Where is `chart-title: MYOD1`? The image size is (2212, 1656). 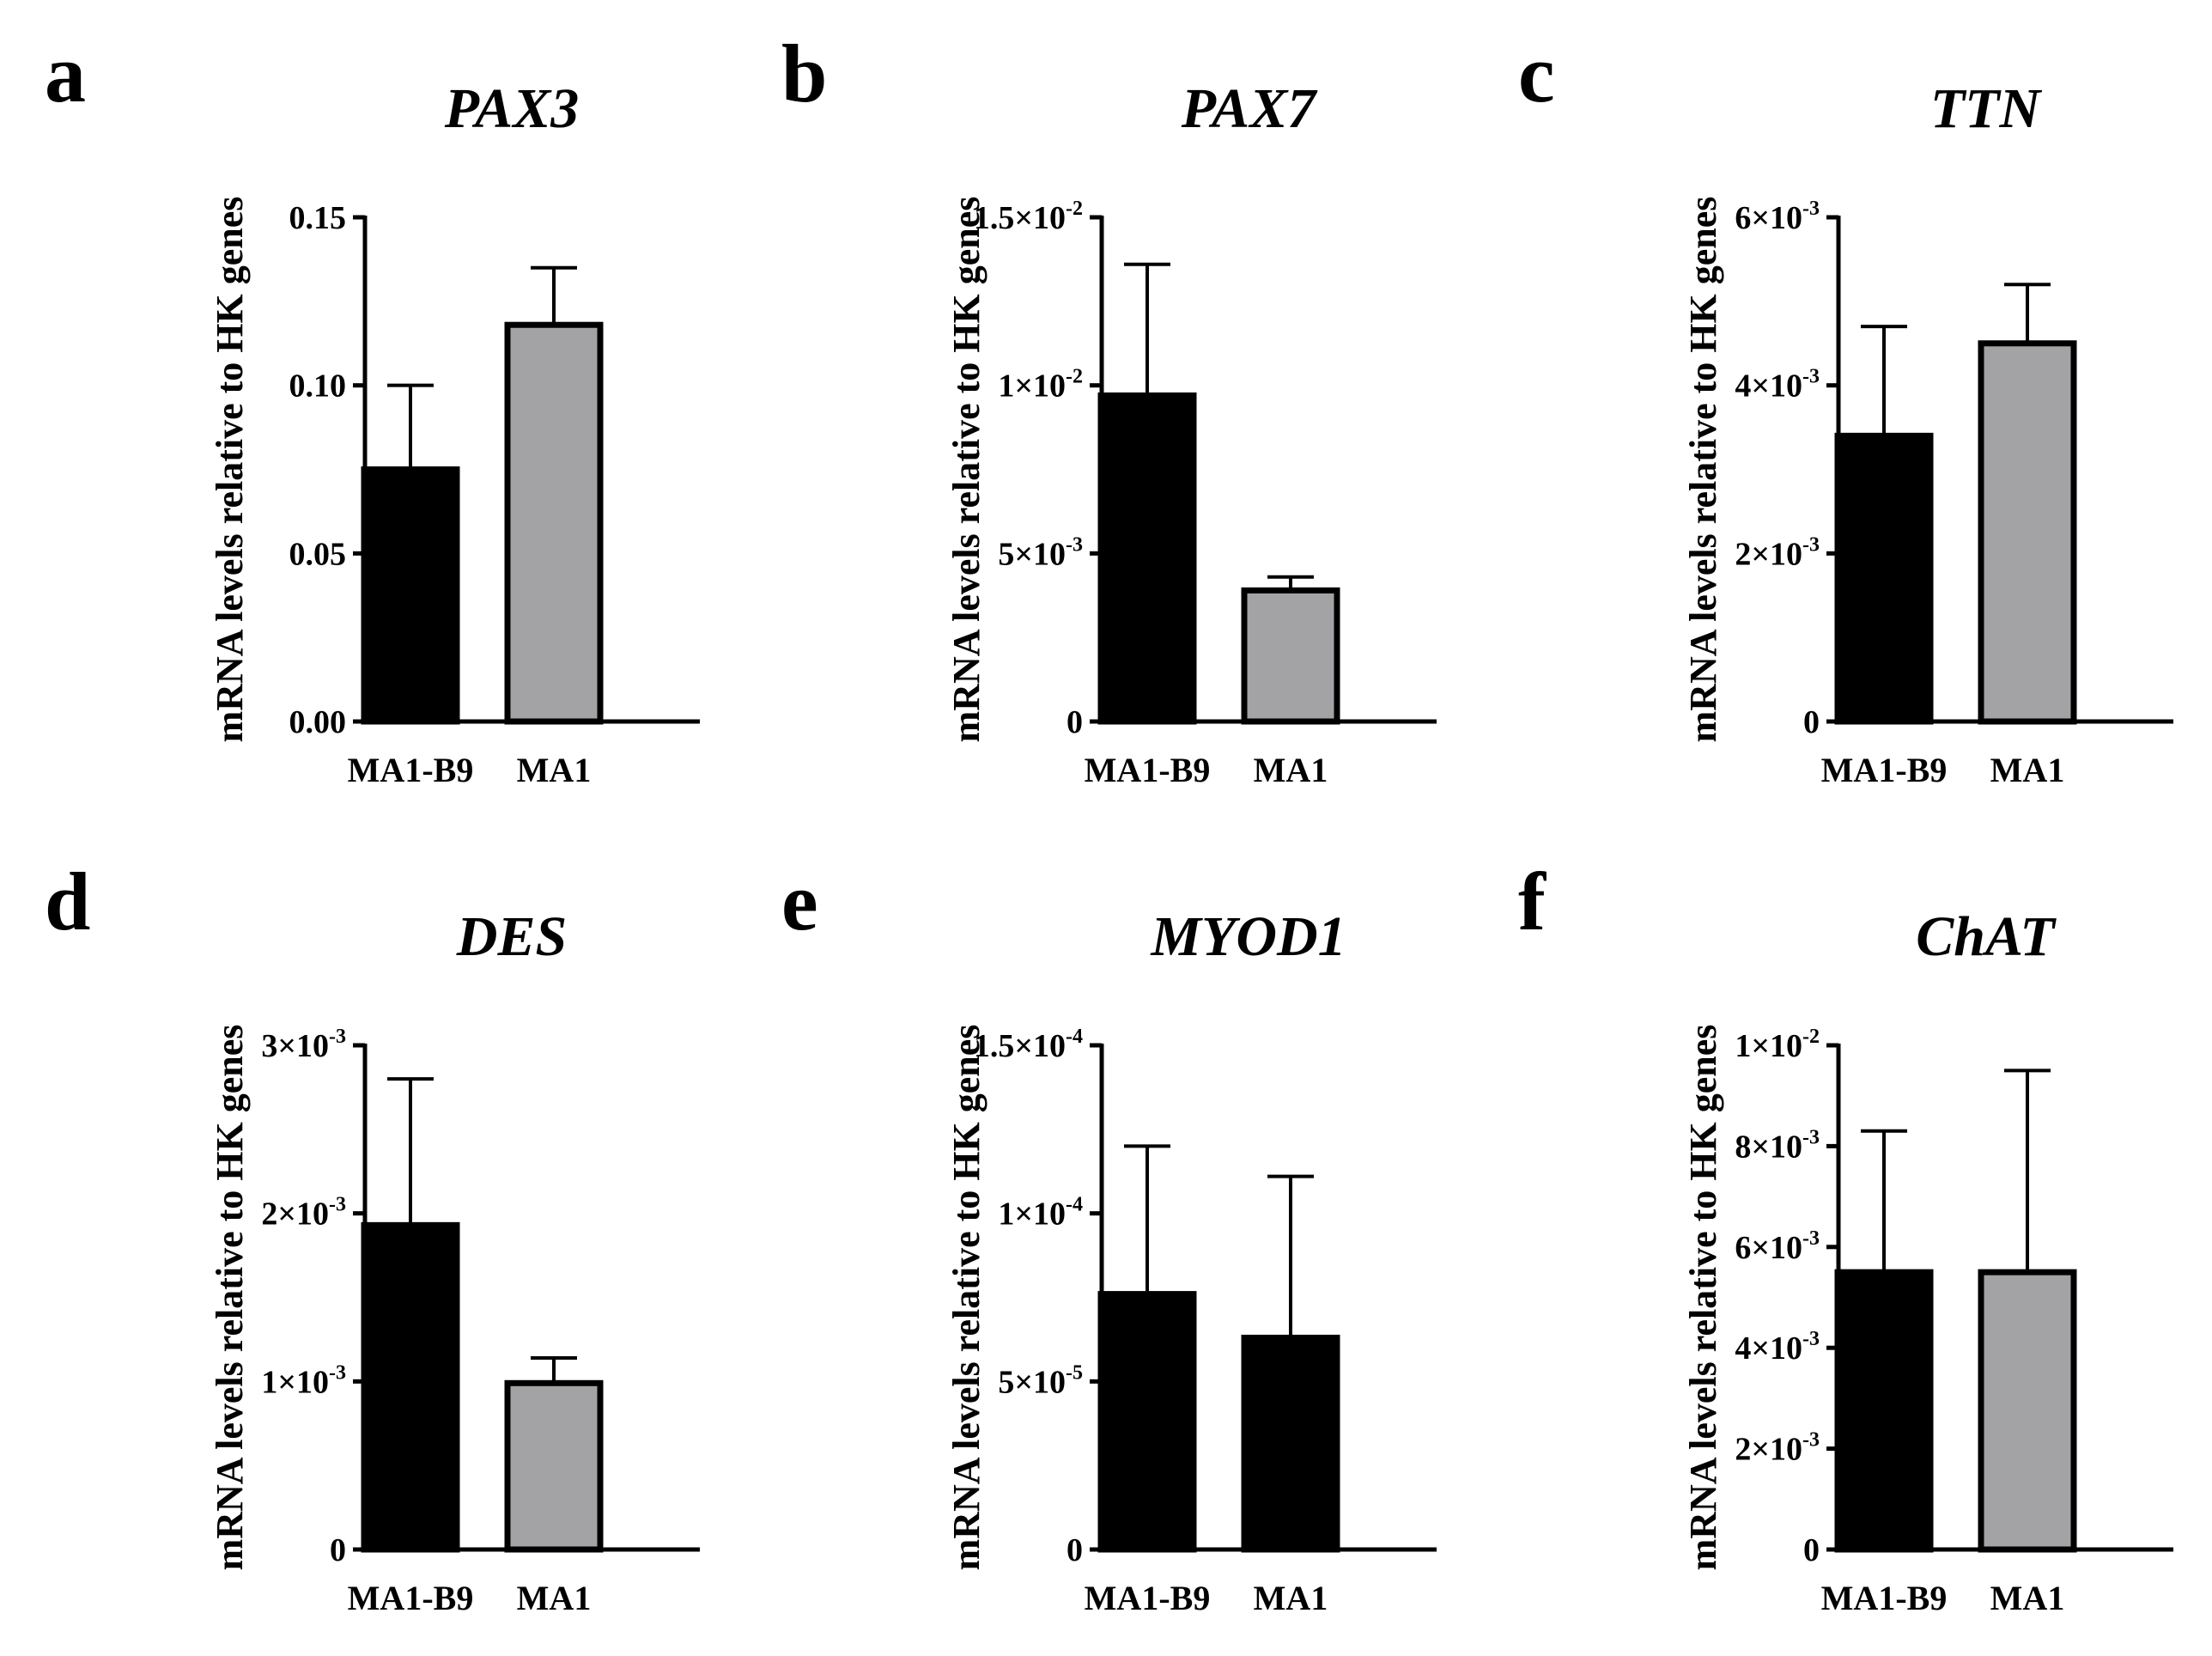 chart-title: MYOD1 is located at coordinates (1248, 936).